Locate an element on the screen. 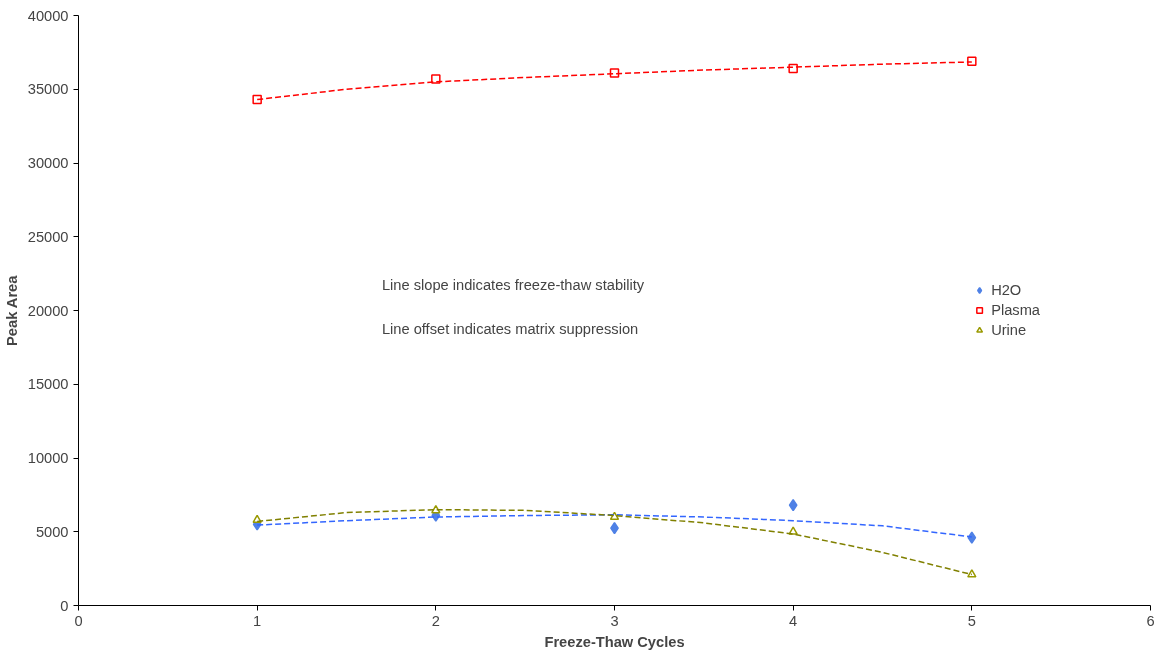  y-tick-label: 0 is located at coordinates (64, 605).